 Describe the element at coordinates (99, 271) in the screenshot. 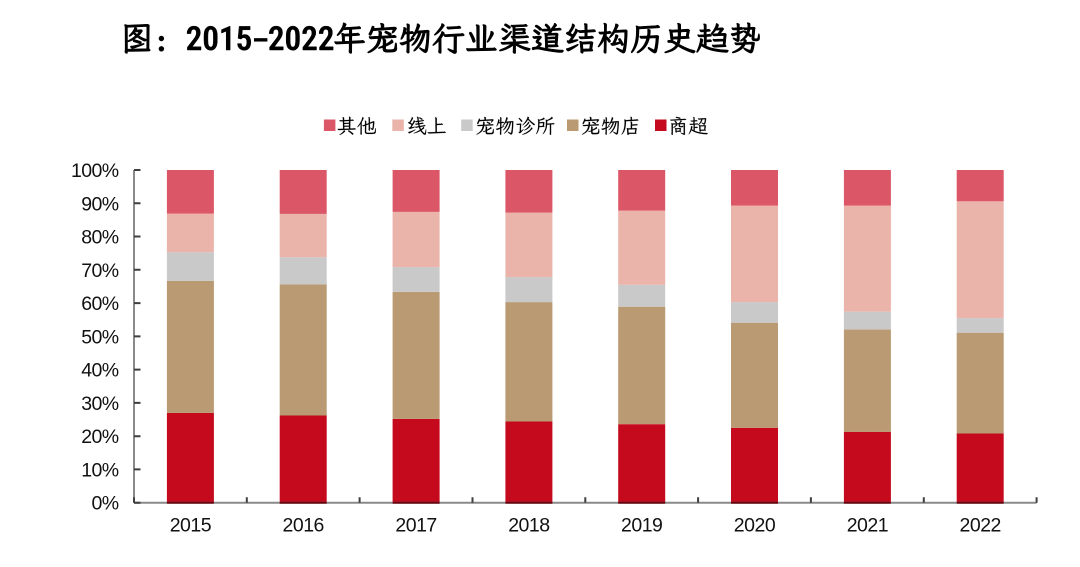

I see `svg-text: 70%` at that location.